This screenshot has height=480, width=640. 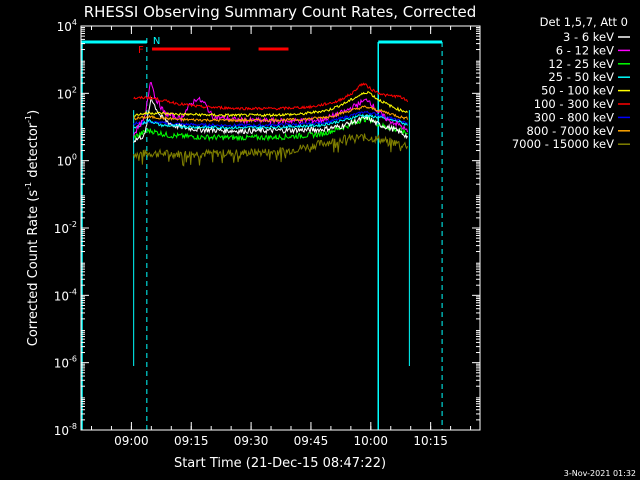 I want to click on y-tick-base-4: 10, so click(x=61, y=229).